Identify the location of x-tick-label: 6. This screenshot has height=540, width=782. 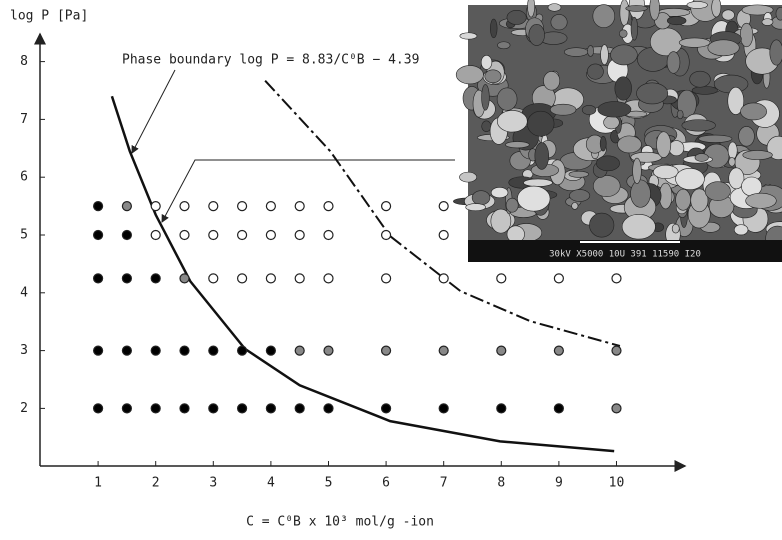
(386, 483).